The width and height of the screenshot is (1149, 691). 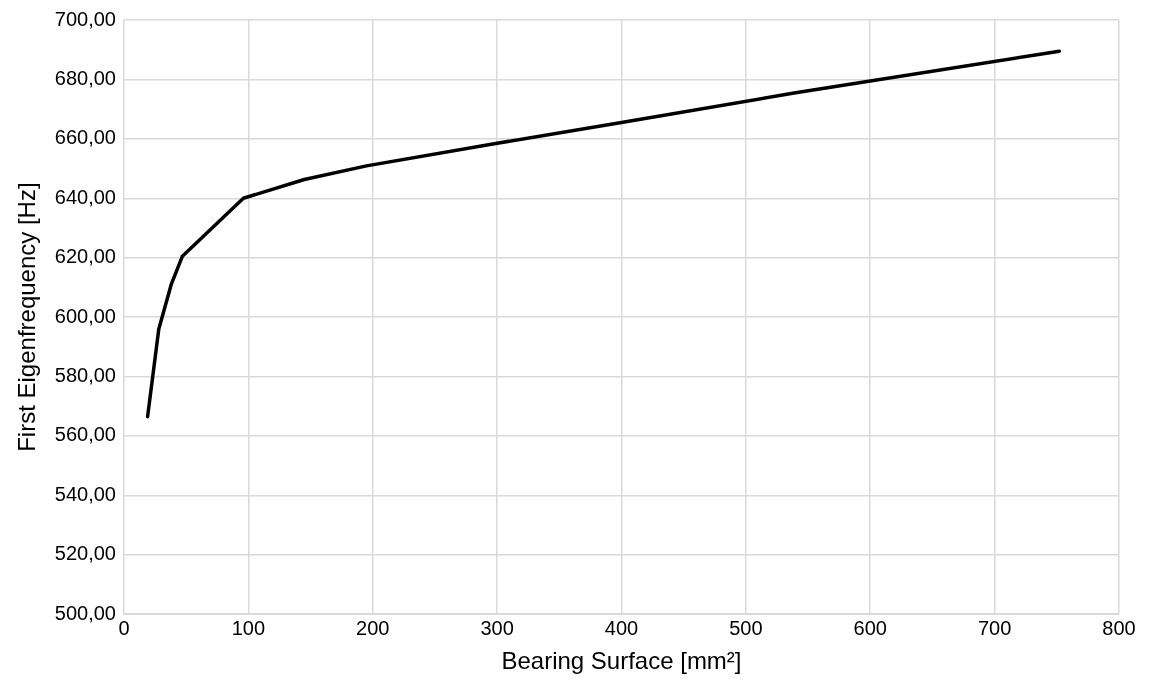 I want to click on y-tick-label: 660,00, so click(x=85, y=137).